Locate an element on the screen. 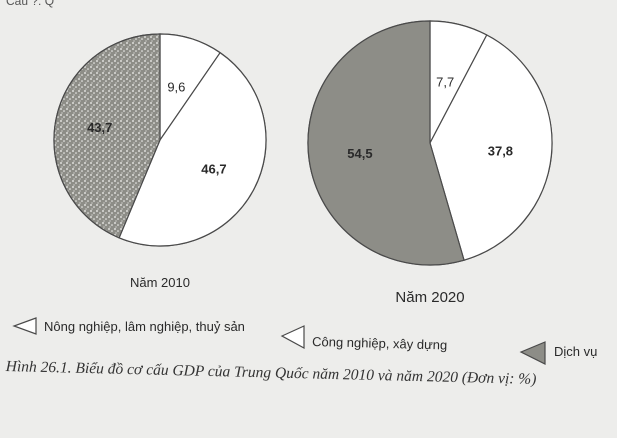  legend-marker-agriculture is located at coordinates (24, 326).